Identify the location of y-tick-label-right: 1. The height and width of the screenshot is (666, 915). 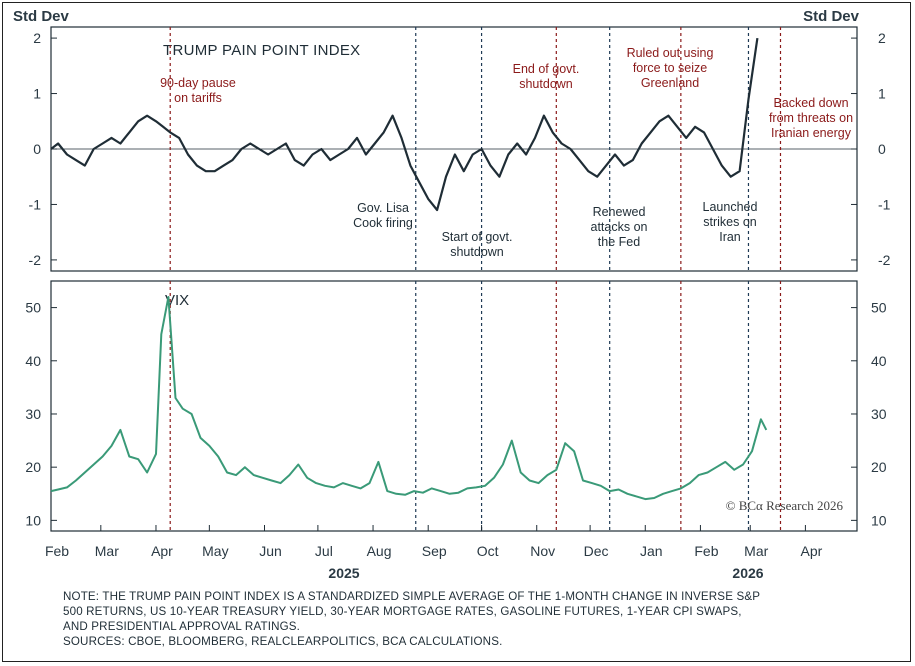
(882, 94).